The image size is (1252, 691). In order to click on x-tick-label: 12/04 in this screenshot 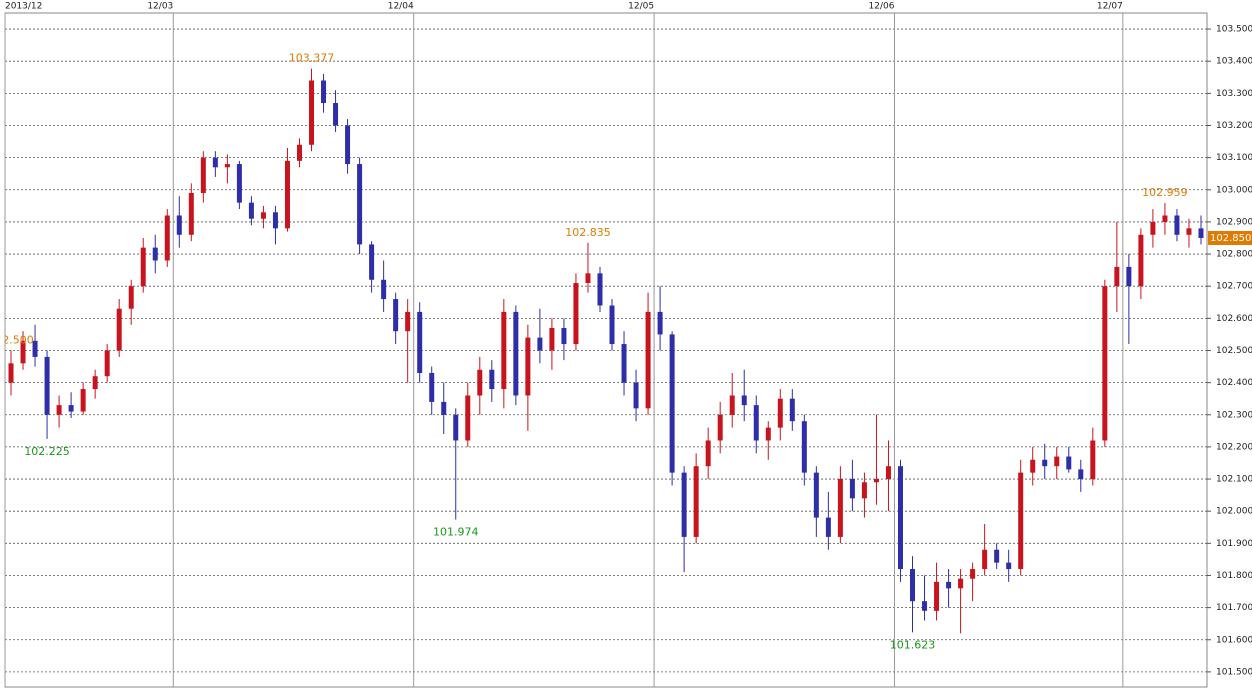, I will do `click(401, 7)`.